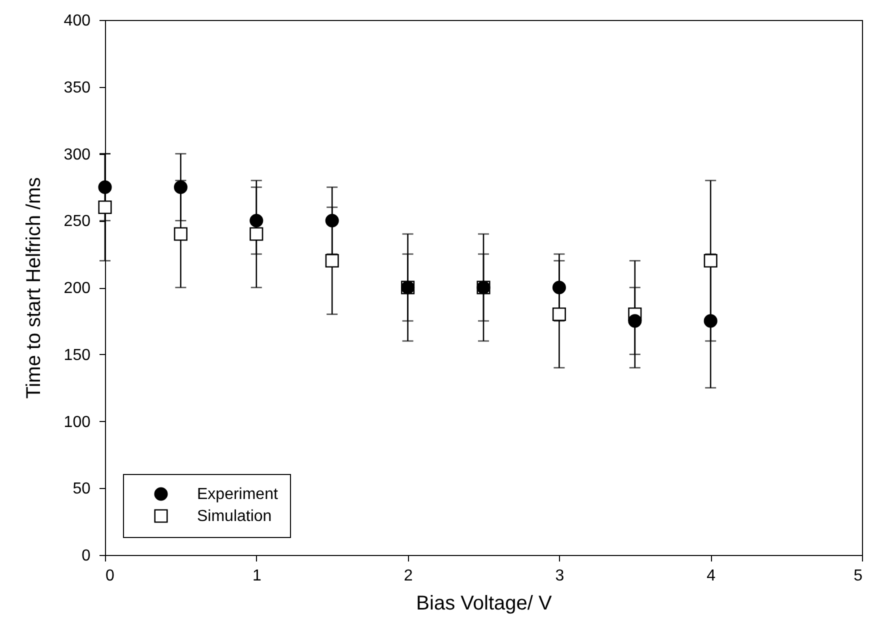 Image resolution: width=880 pixels, height=637 pixels. I want to click on x-tick-label: 4, so click(711, 576).